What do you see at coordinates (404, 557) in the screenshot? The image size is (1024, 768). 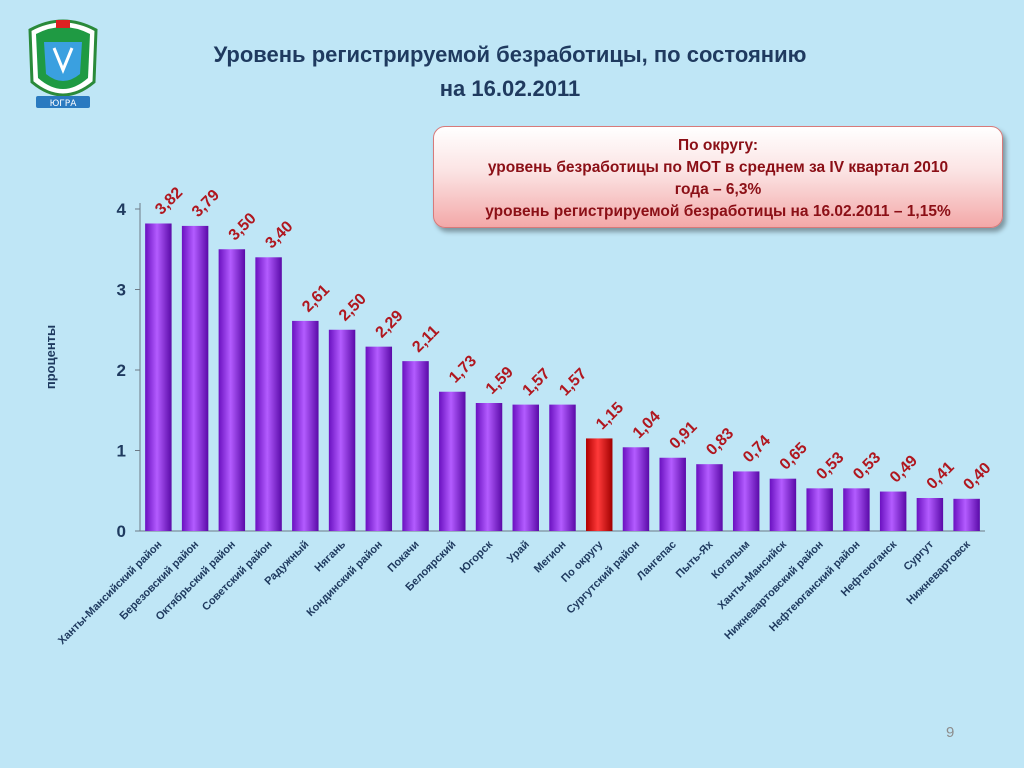 I see `category-label: Покачи` at bounding box center [404, 557].